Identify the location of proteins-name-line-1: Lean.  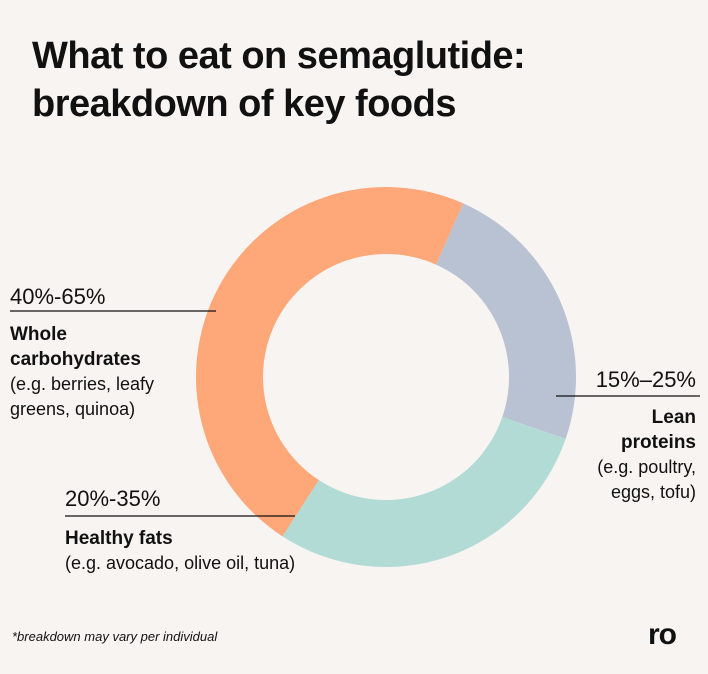
(673, 417).